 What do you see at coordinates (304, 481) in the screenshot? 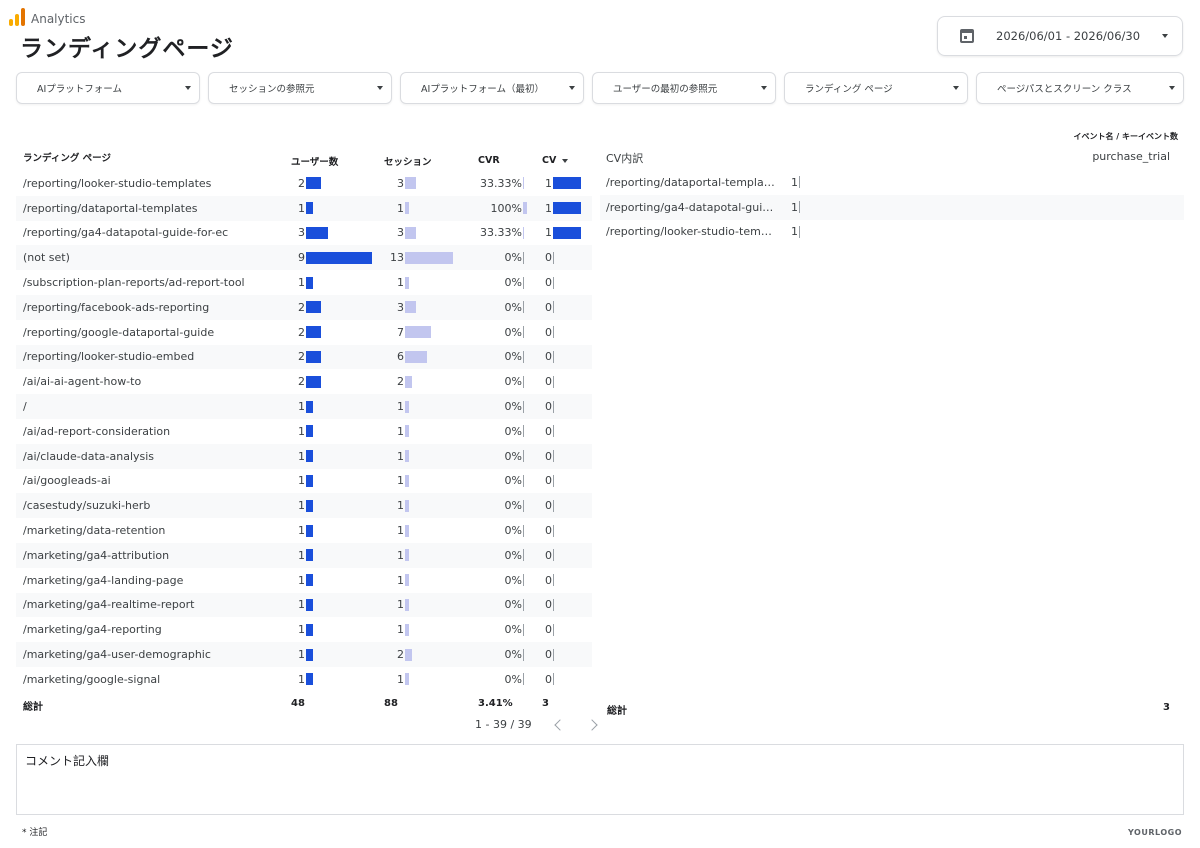
I see `table-row: /ai/googleads-ai 1 1 0% 0` at bounding box center [304, 481].